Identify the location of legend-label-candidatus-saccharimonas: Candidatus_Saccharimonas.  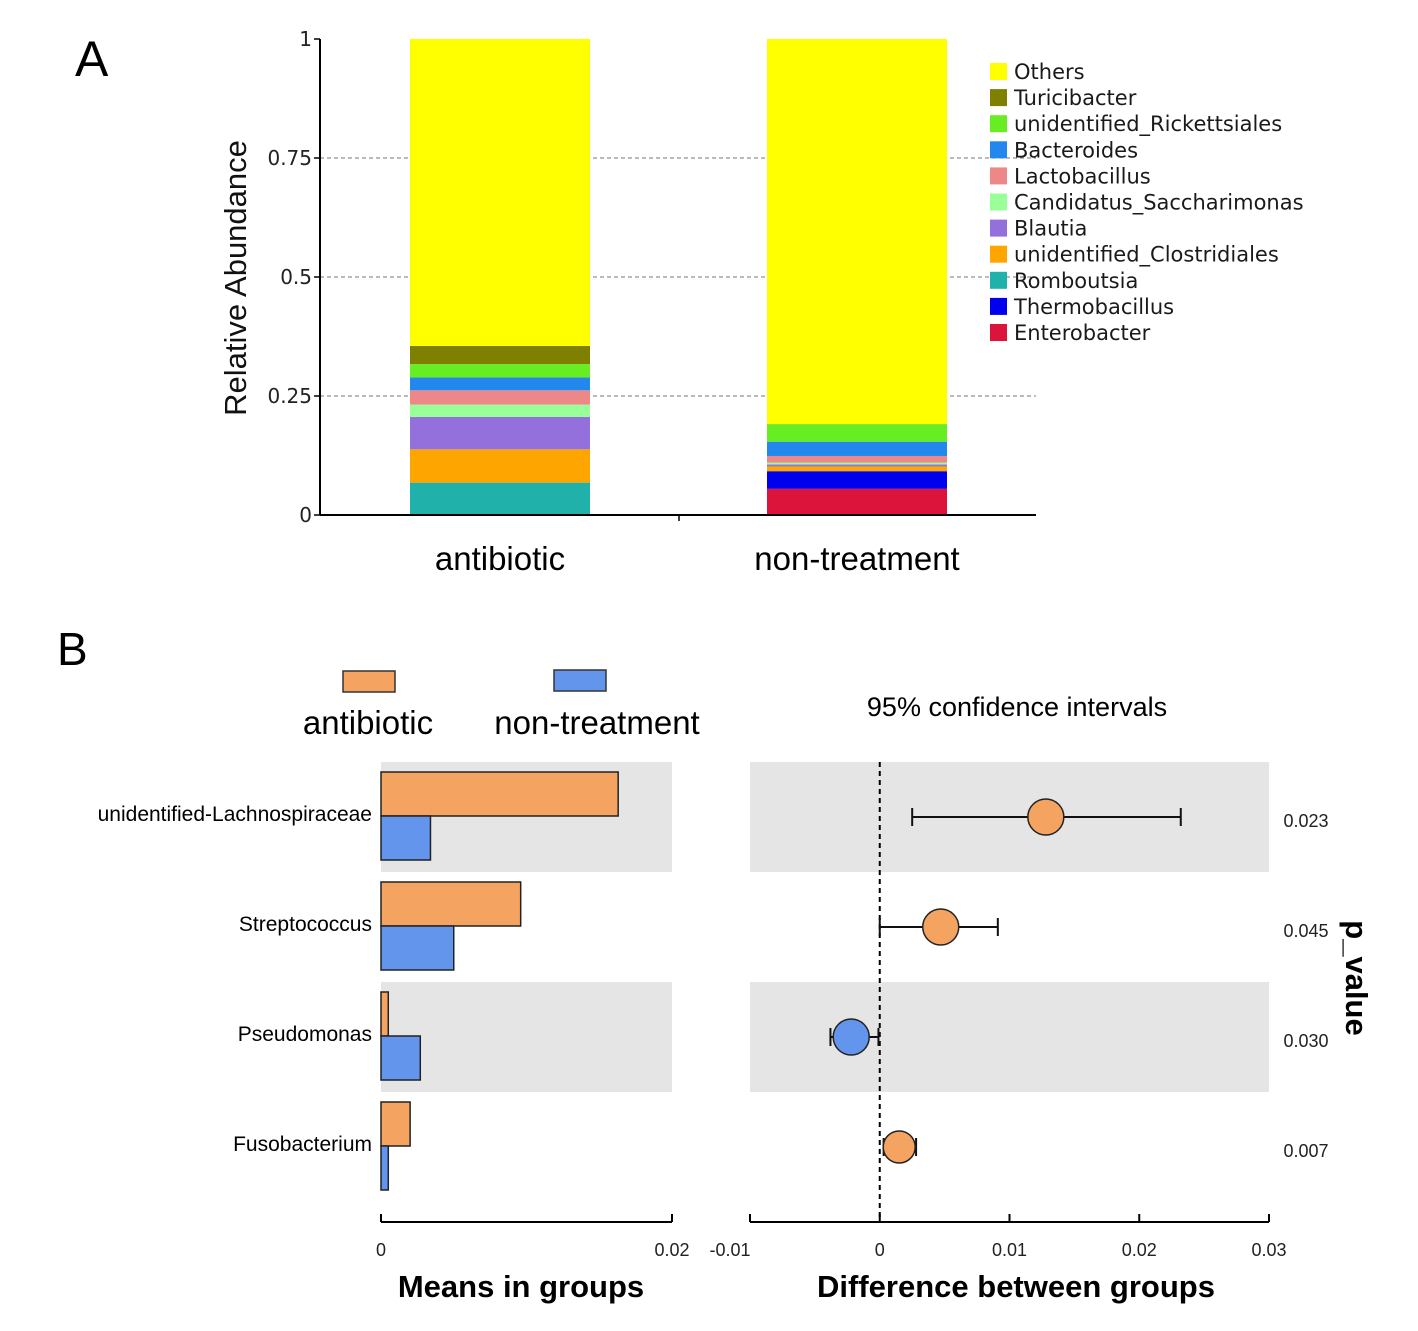
(1159, 203).